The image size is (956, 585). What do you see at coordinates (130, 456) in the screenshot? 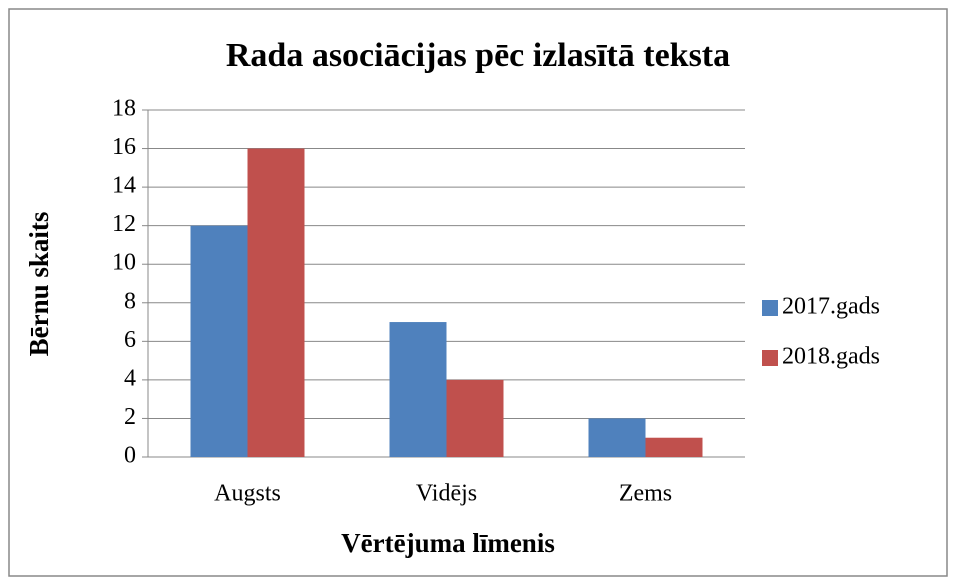
I see `y-tick-label: 0` at bounding box center [130, 456].